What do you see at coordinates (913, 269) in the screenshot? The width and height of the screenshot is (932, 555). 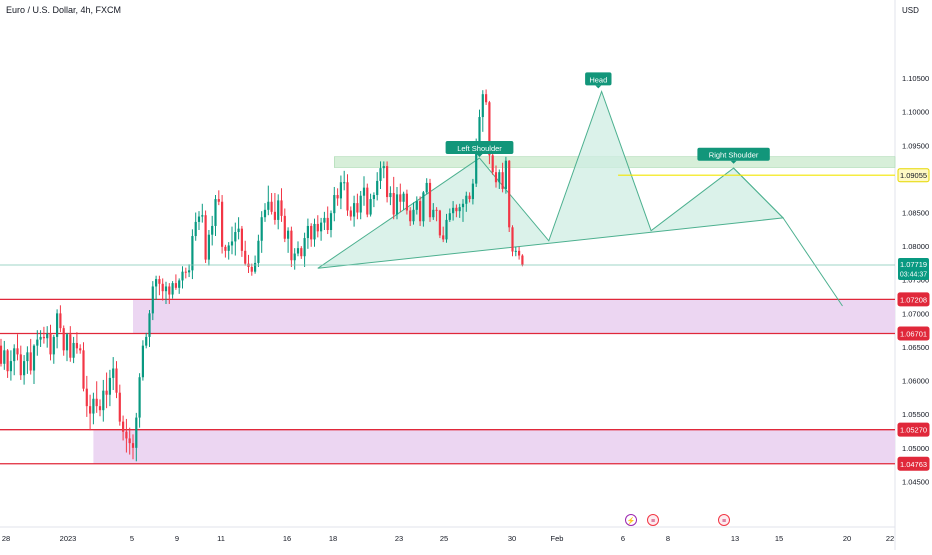 I see `price-tag-current: 1.07719 03:44:37` at bounding box center [913, 269].